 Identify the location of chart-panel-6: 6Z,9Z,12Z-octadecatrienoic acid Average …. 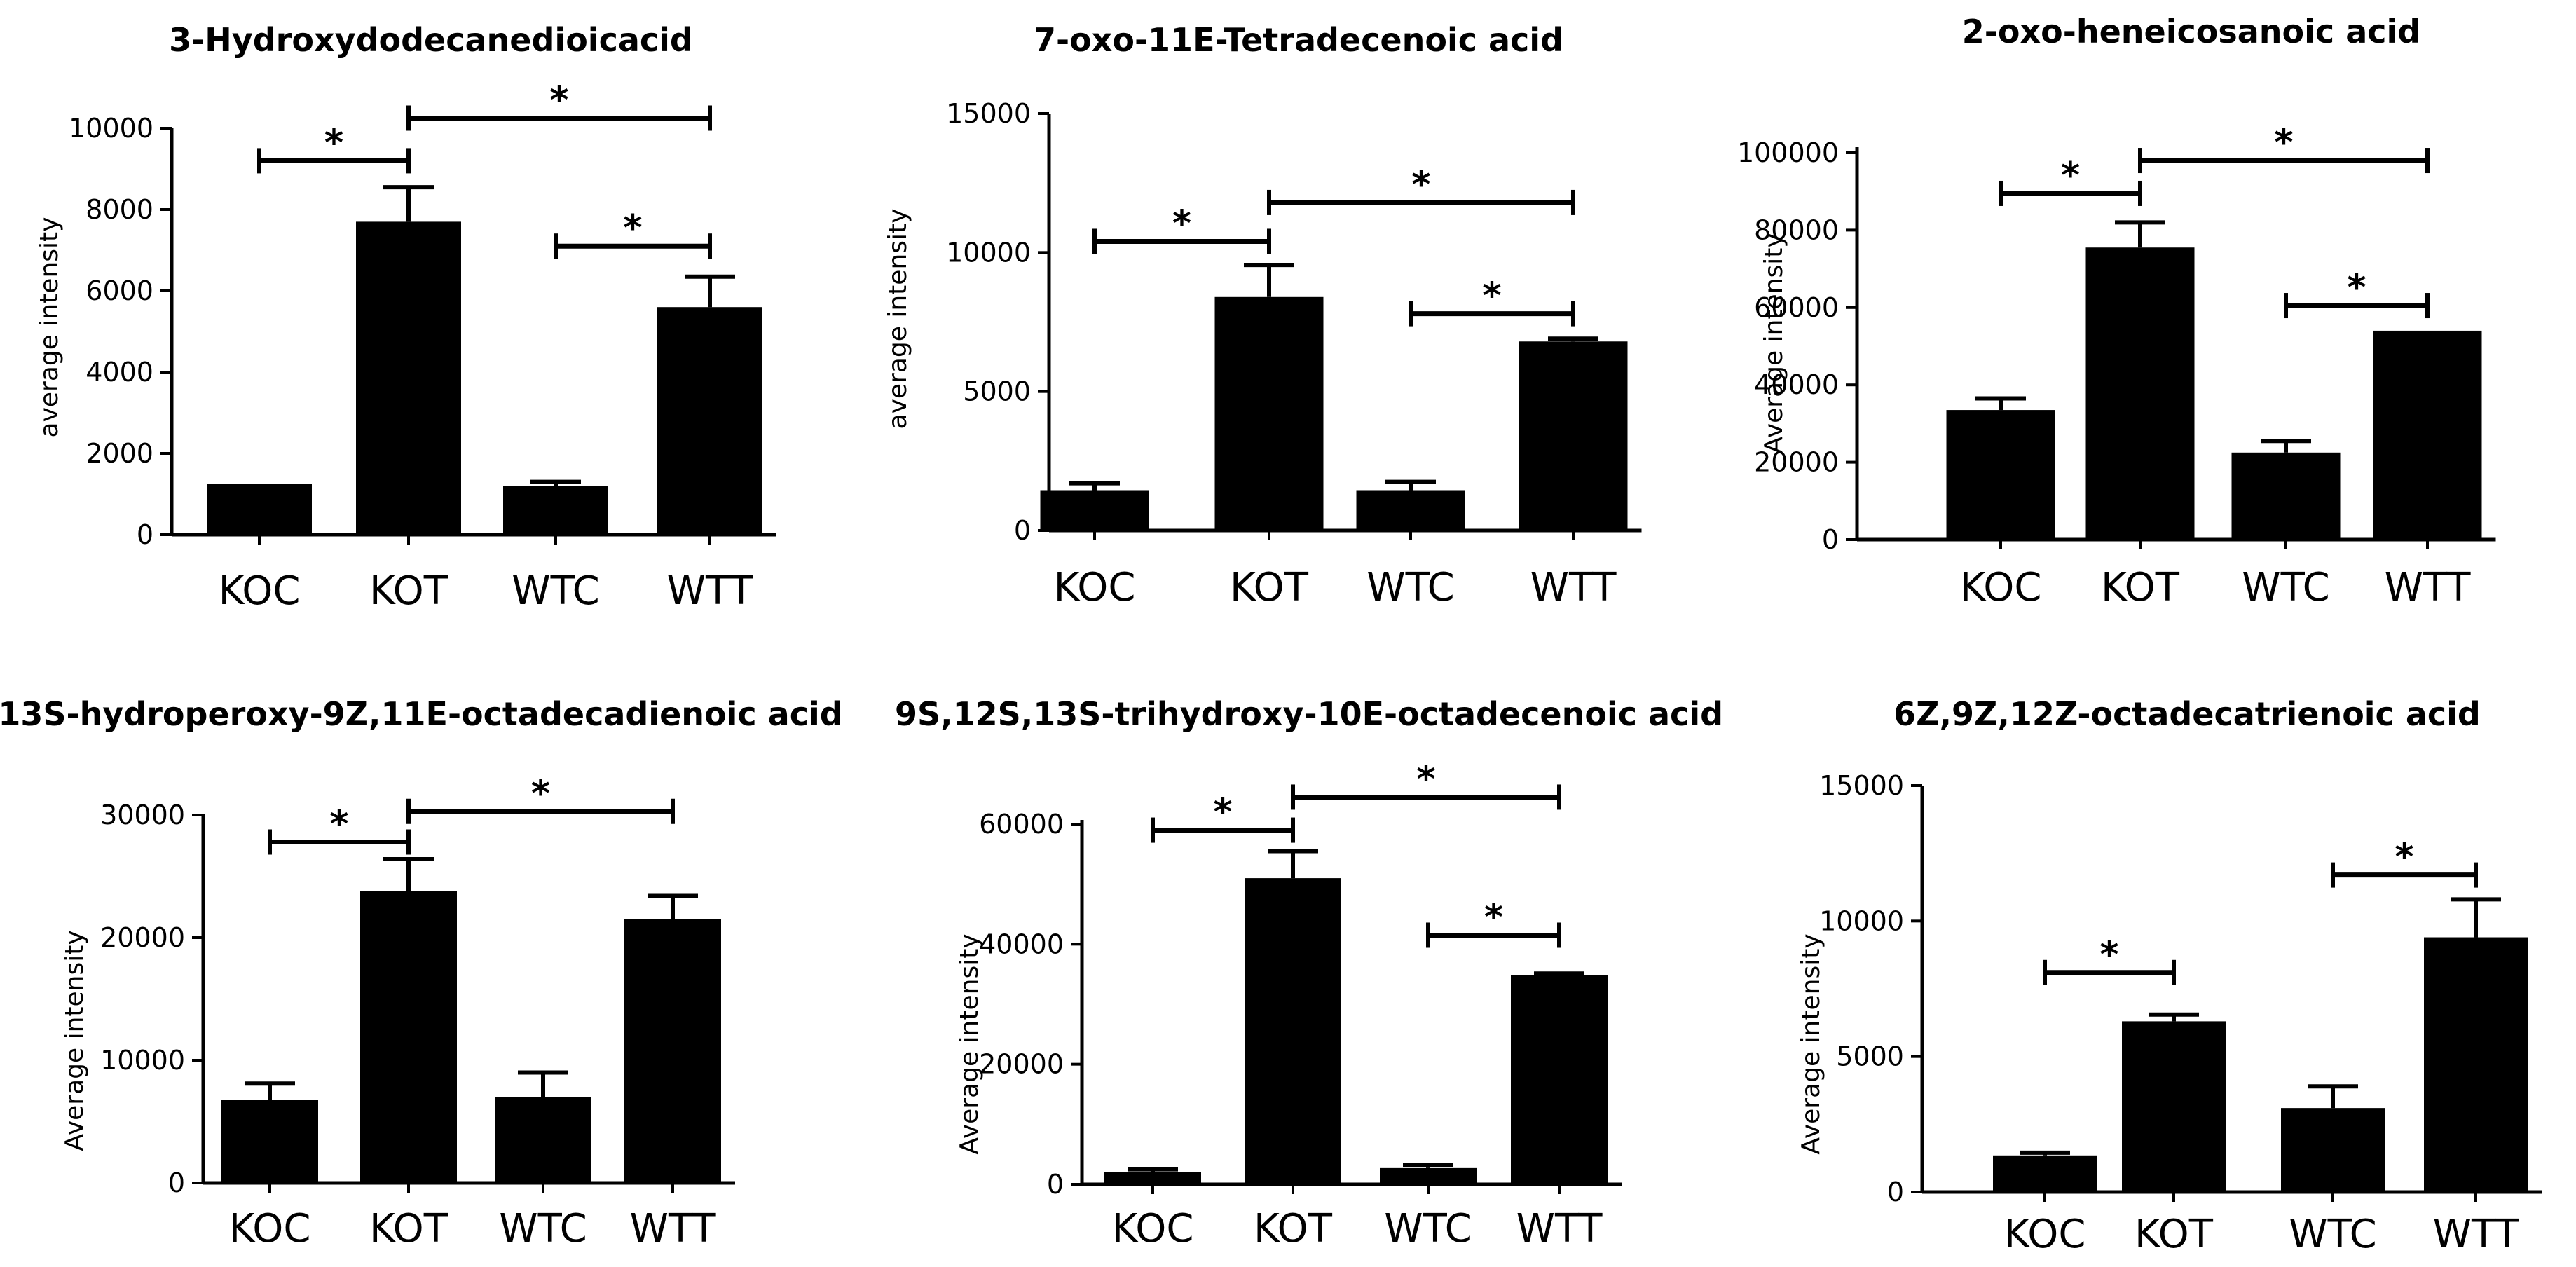
(2169, 976).